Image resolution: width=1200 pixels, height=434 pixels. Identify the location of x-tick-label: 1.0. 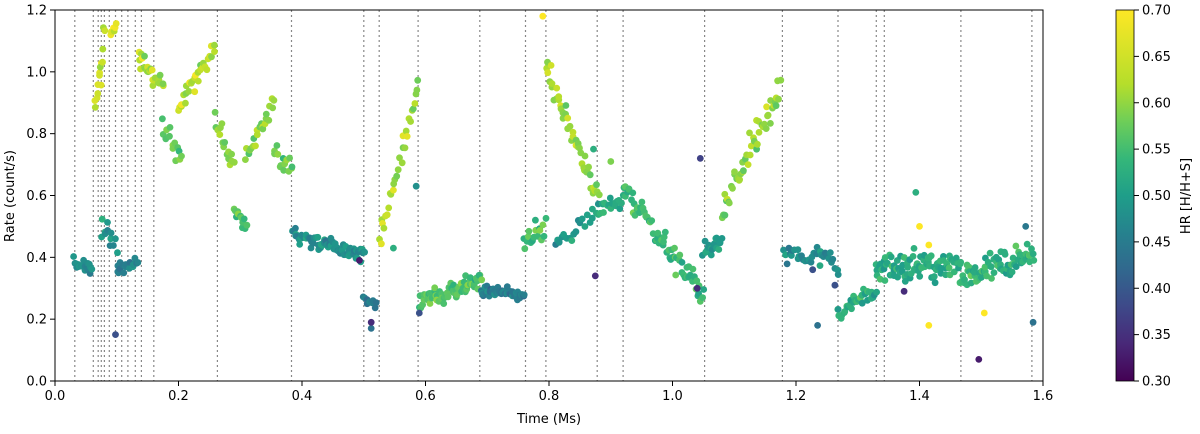
(672, 396).